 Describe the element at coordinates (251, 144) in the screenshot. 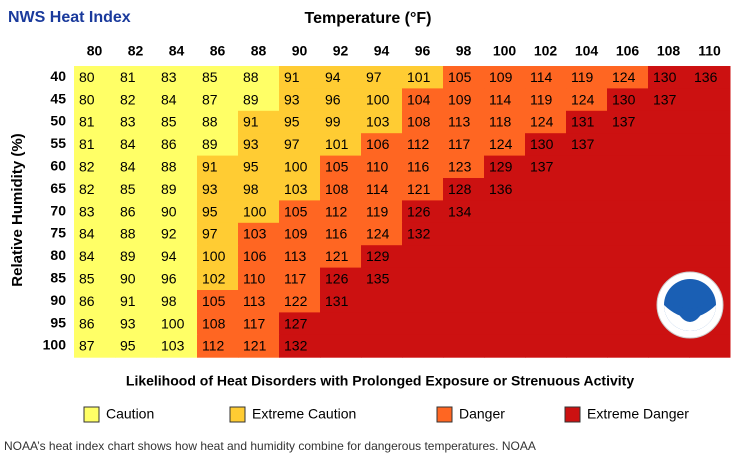

I see `cell-value: 93` at that location.